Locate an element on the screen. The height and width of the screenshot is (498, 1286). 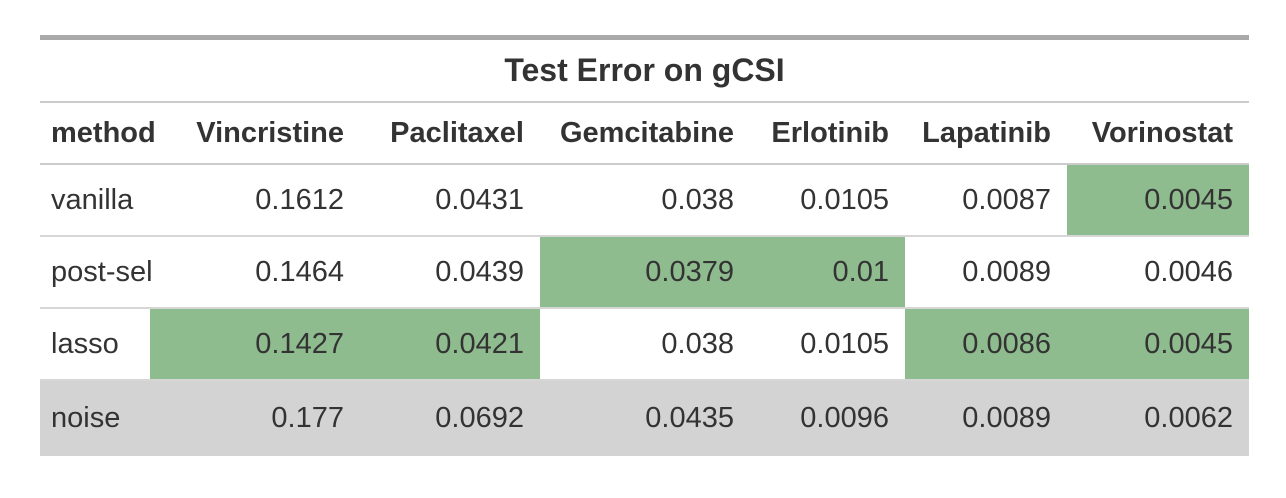
cell-noise-erlotinib: 0.0096 is located at coordinates (827, 418).